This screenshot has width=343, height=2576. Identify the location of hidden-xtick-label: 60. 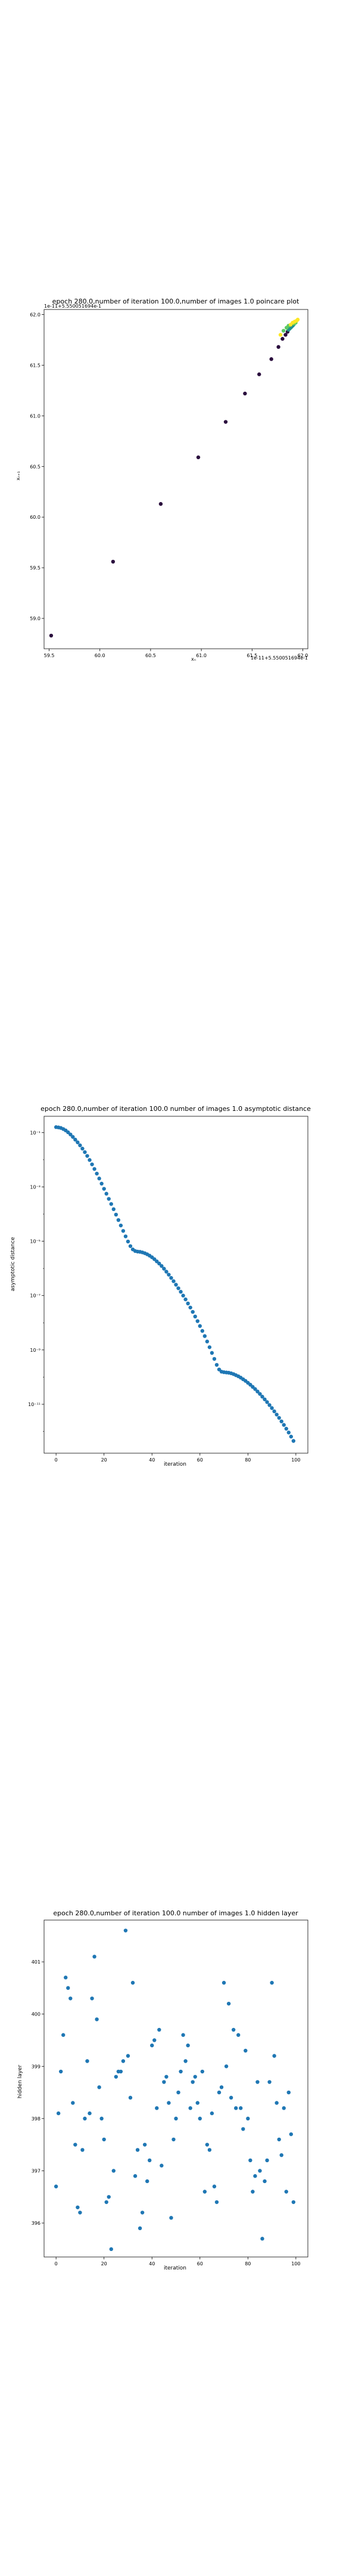
(200, 2264).